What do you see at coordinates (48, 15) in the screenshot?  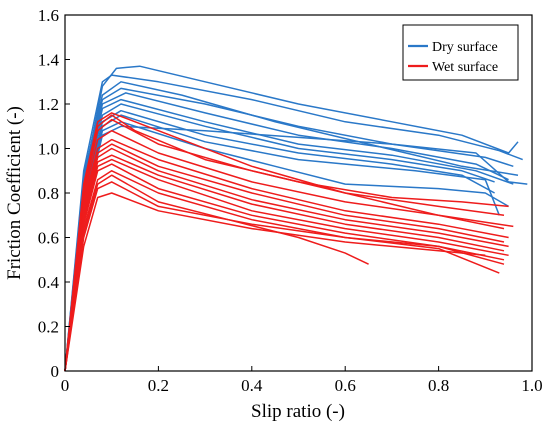 I see `y-tick-label: 1.6` at bounding box center [48, 15].